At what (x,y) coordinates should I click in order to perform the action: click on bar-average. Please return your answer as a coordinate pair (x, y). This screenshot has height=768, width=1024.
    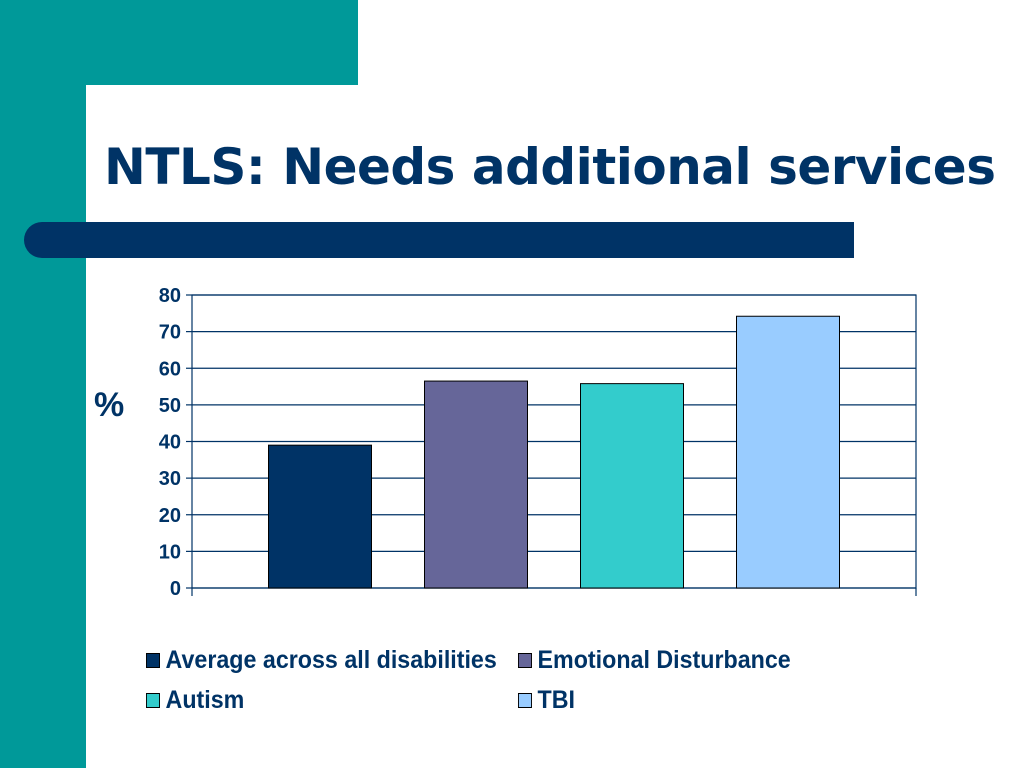
    Looking at the image, I should click on (320, 516).